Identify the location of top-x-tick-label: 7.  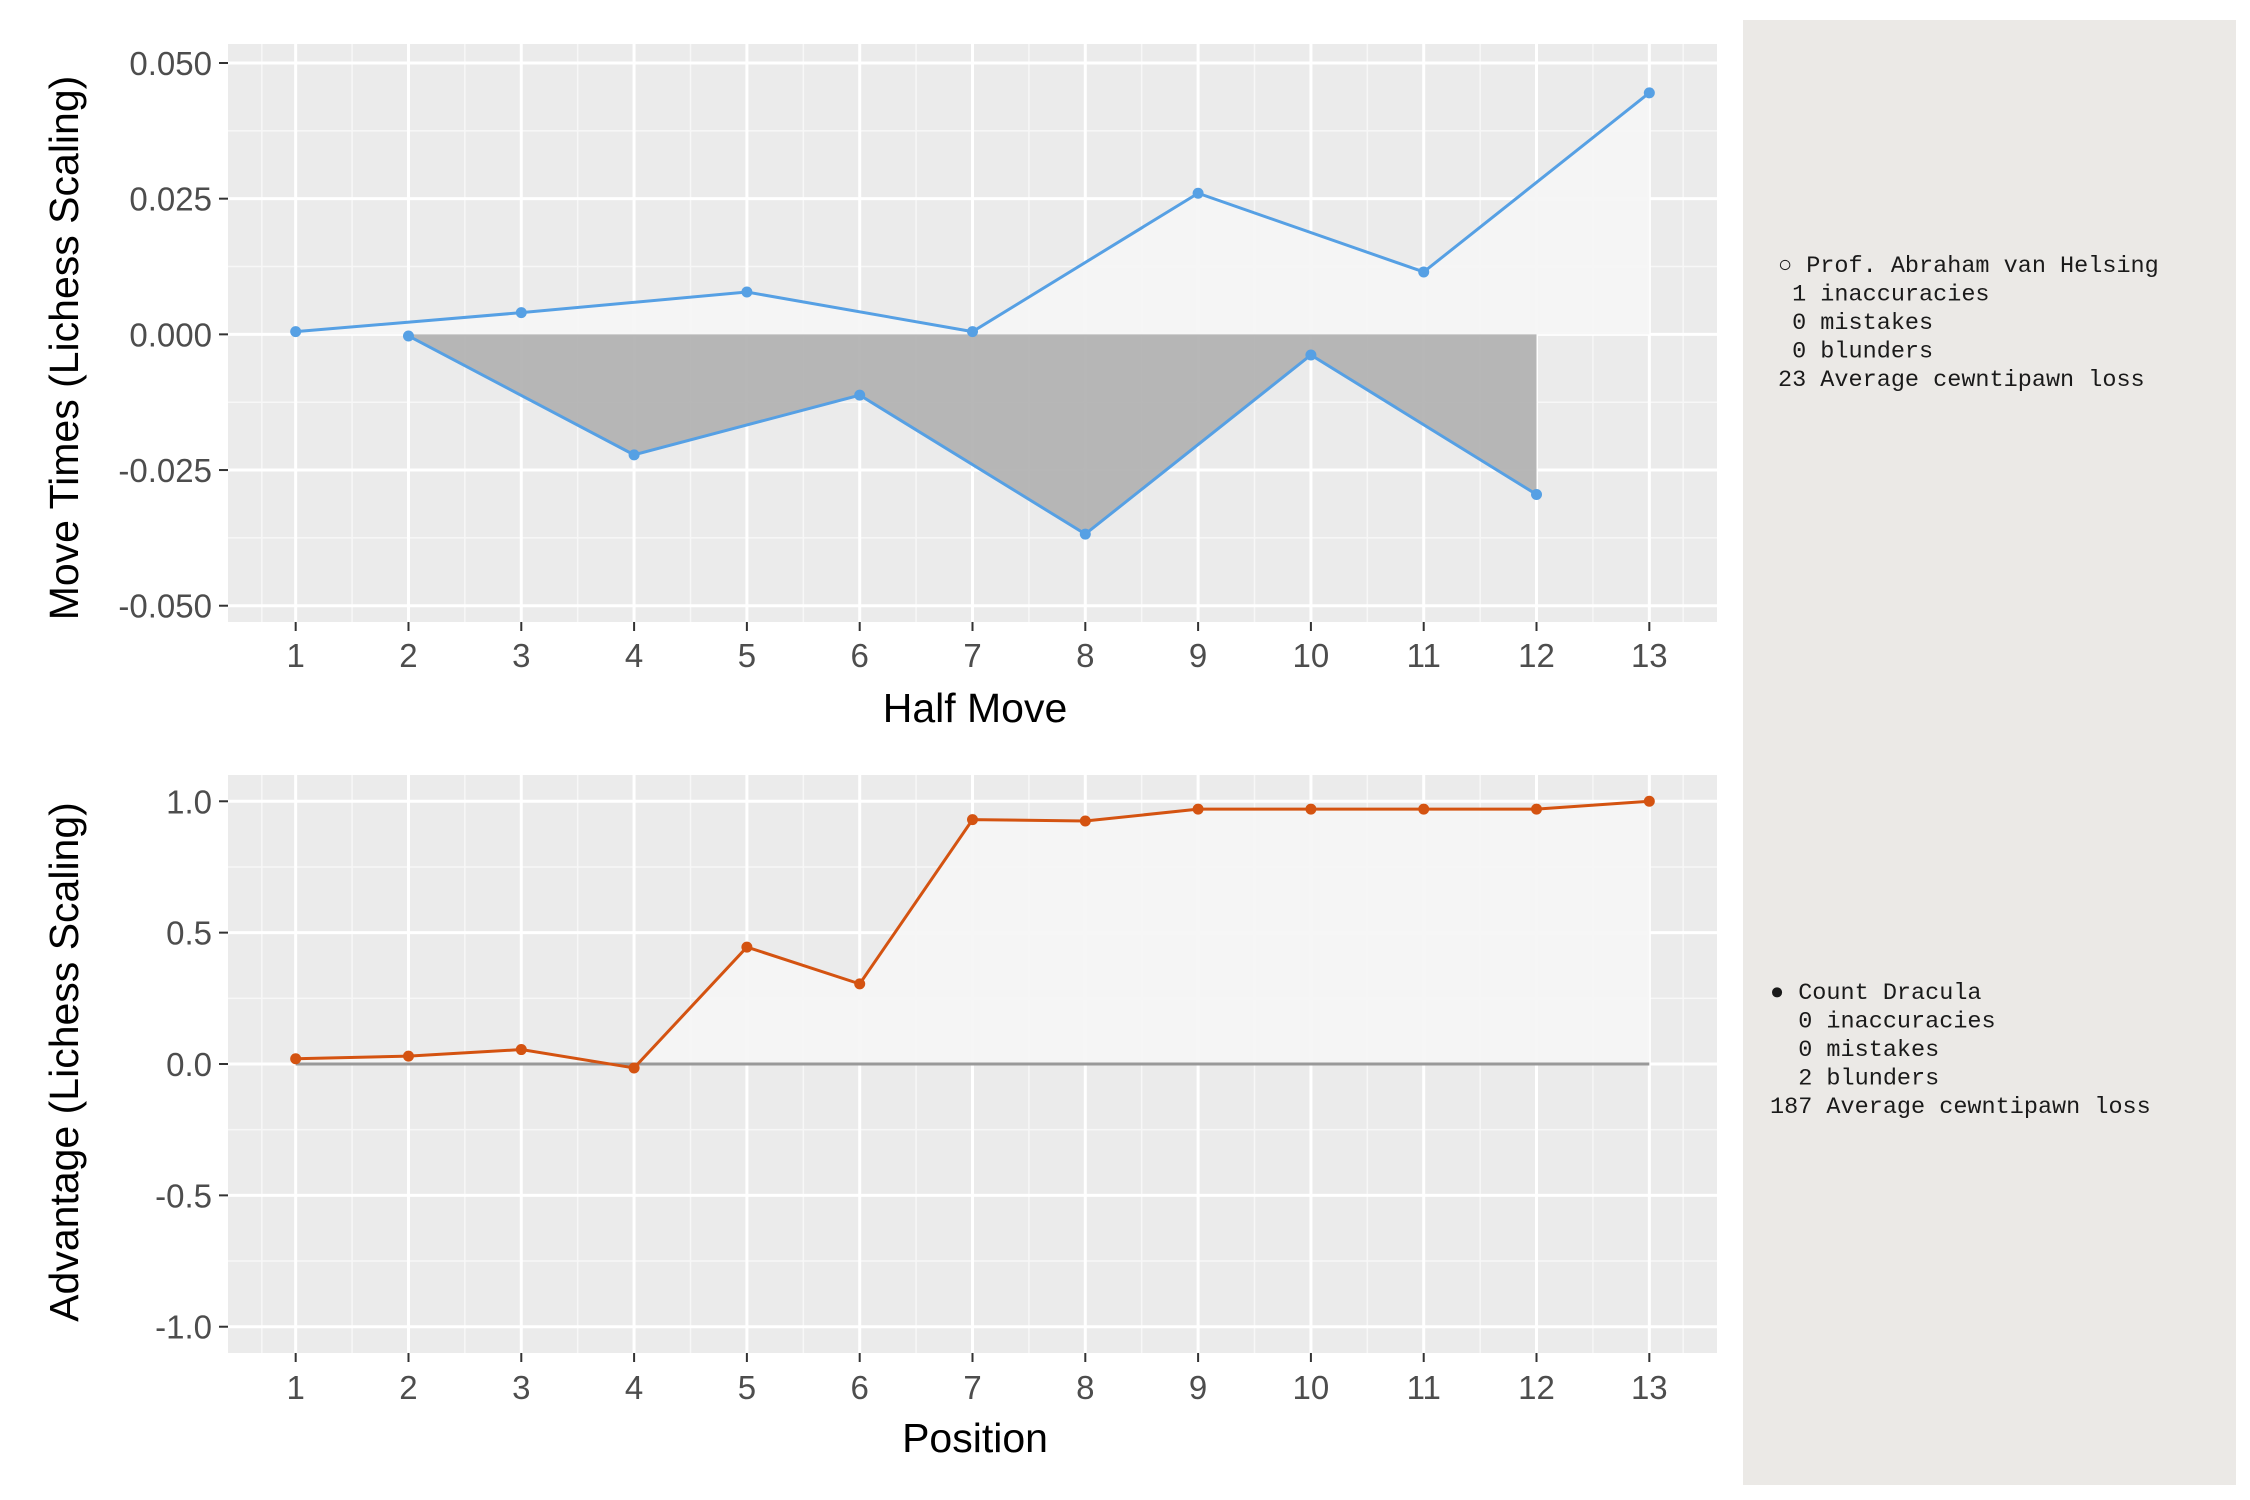
(972, 655).